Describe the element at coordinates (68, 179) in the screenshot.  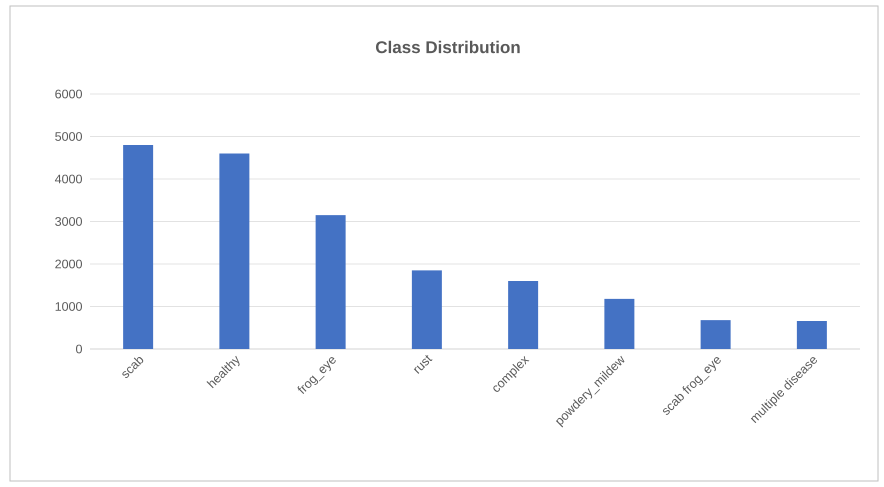
I see `y-tick-label: 4000` at that location.